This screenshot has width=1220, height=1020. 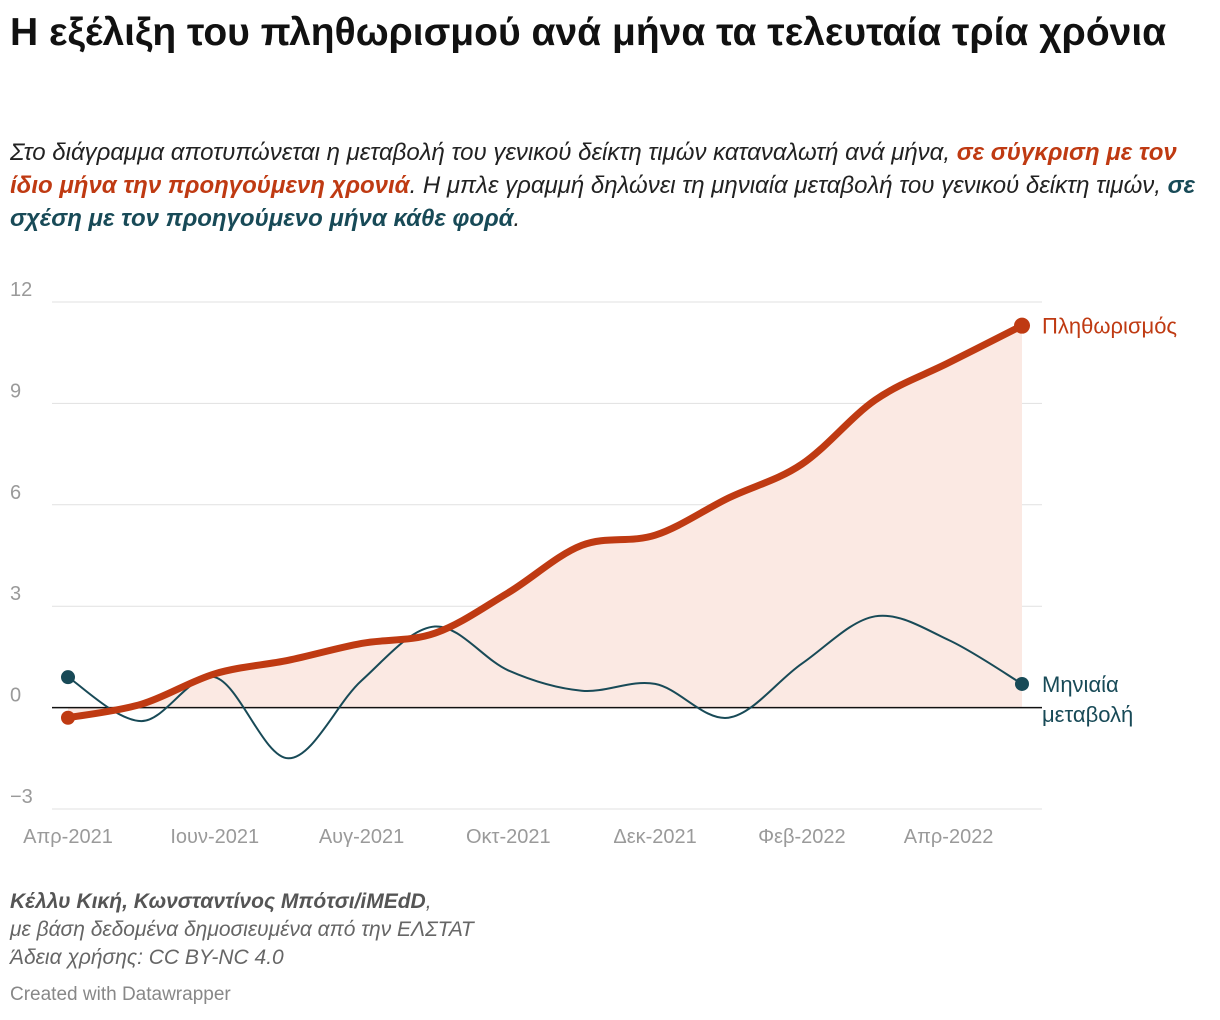 What do you see at coordinates (517, 218) in the screenshot?
I see `subtitle-part-3: .` at bounding box center [517, 218].